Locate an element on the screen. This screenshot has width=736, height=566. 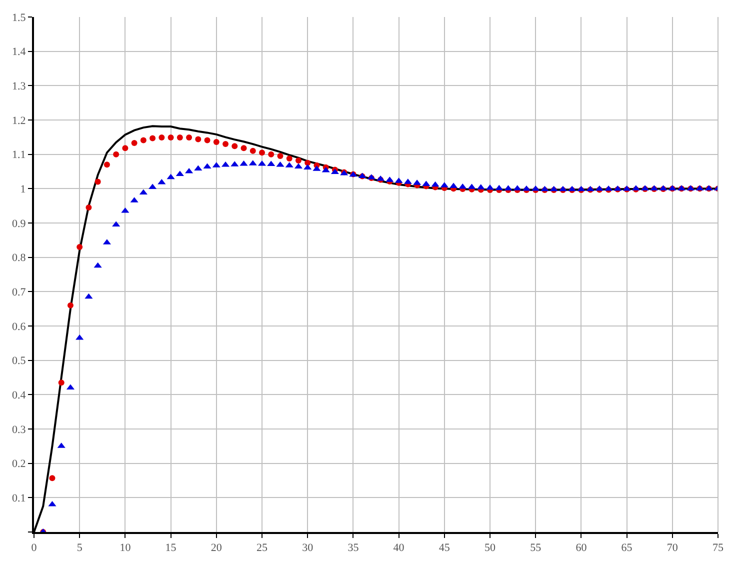
y-tick-label: 0.9 is located at coordinates (19, 224).